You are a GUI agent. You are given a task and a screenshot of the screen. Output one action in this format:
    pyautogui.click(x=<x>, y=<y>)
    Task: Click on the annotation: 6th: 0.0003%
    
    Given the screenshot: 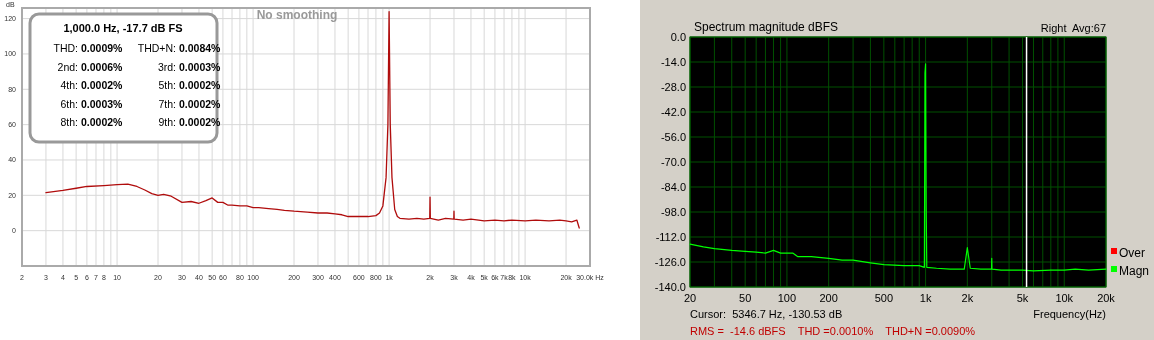 What is the action you would take?
    pyautogui.click(x=92, y=103)
    